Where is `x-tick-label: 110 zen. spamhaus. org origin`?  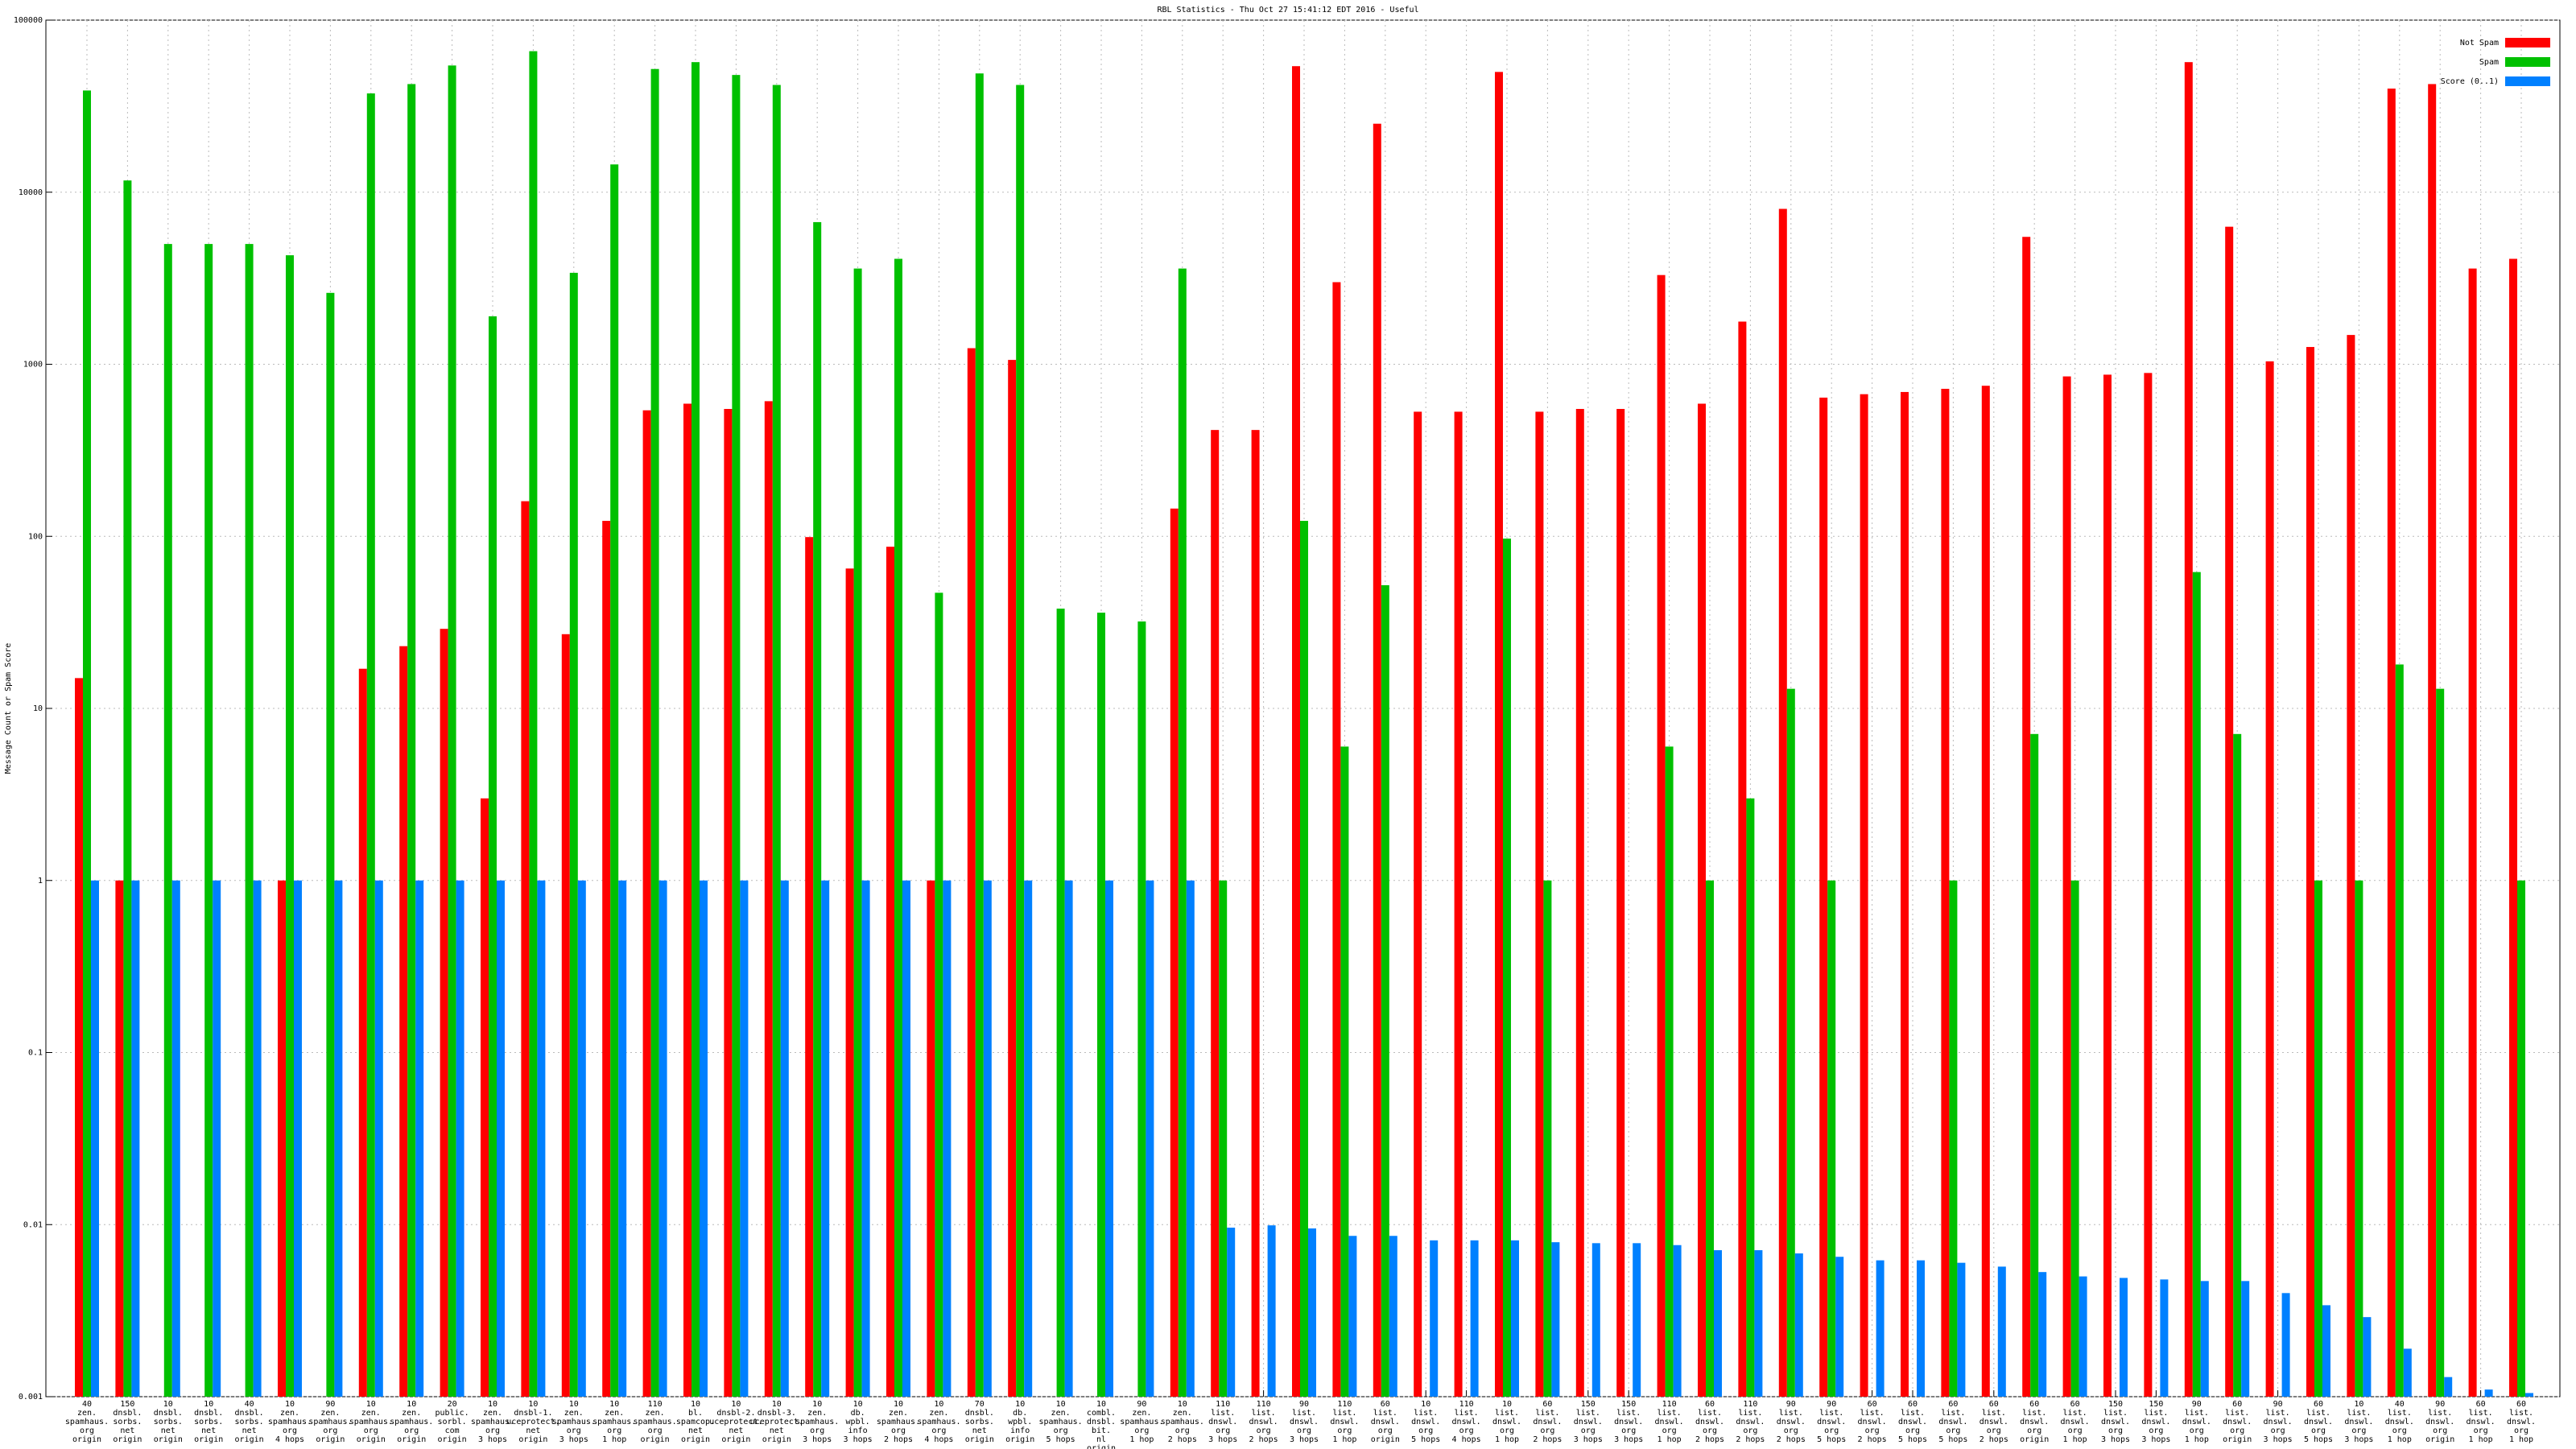 x-tick-label: 110 zen. spamhaus. org origin is located at coordinates (655, 1422).